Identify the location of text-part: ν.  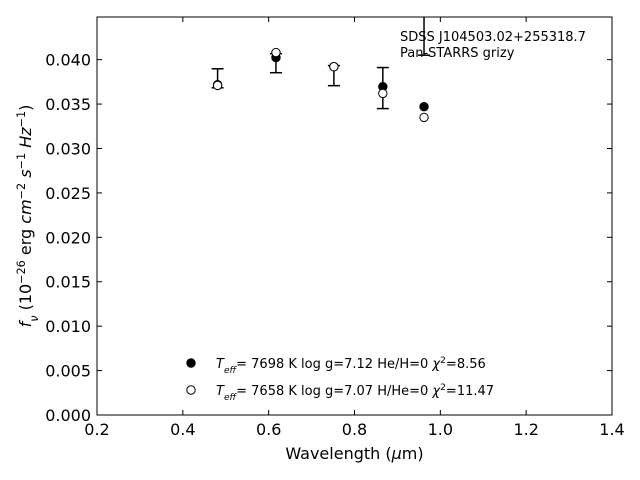
(34, 319).